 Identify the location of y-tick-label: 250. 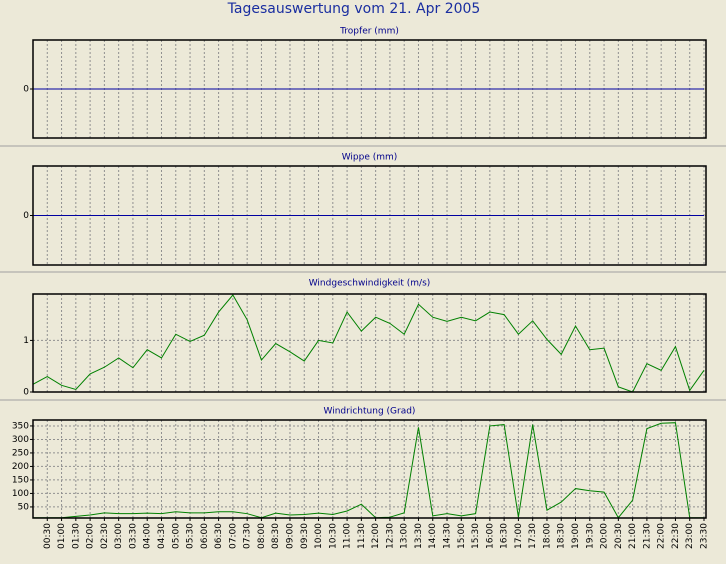
(20, 453).